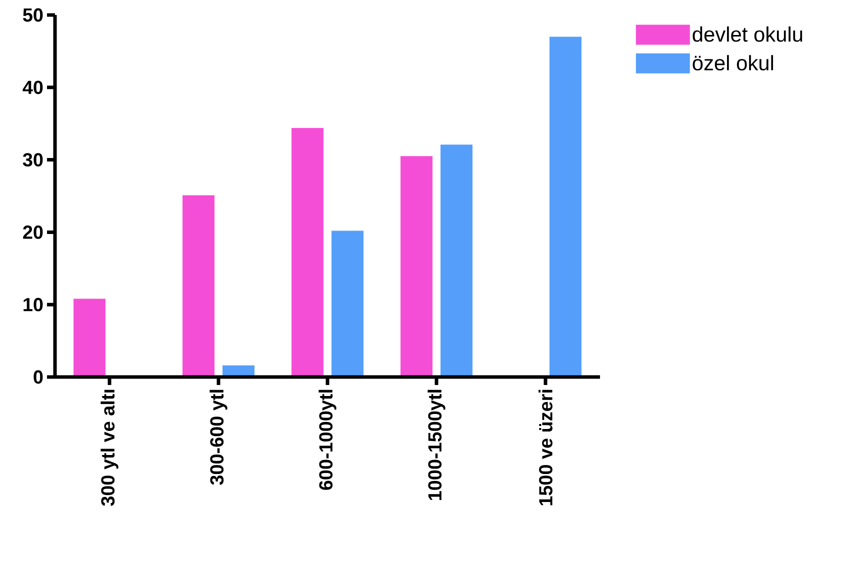 The image size is (851, 576). What do you see at coordinates (32, 160) in the screenshot?
I see `y-tick-label: 30` at bounding box center [32, 160].